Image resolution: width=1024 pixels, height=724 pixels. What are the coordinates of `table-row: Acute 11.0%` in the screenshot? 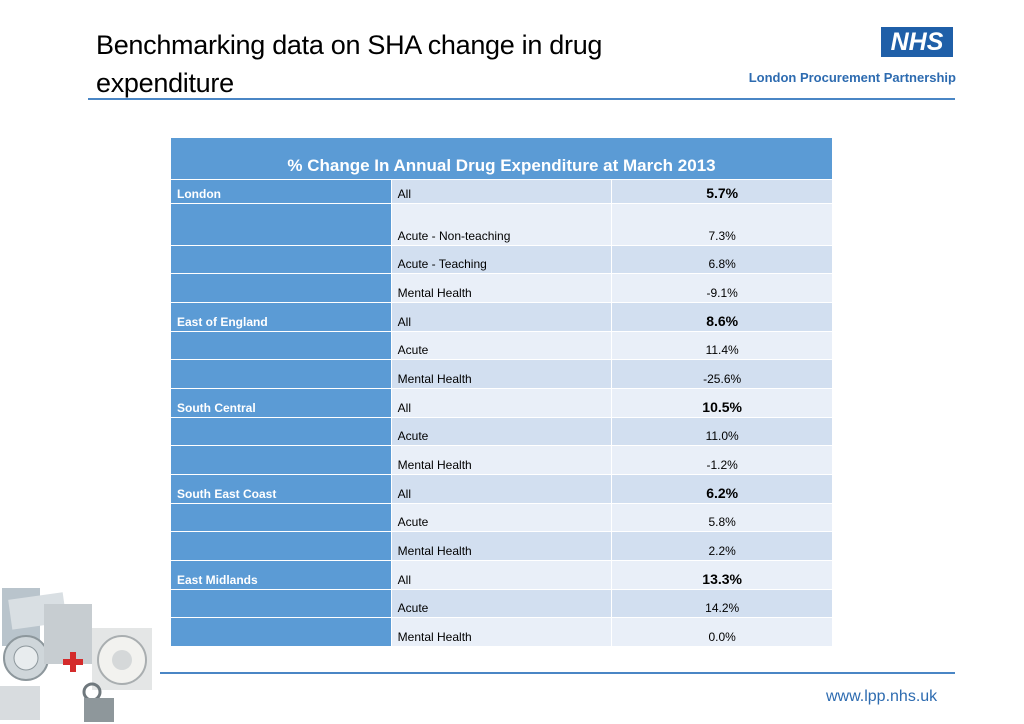 It's located at (501, 431).